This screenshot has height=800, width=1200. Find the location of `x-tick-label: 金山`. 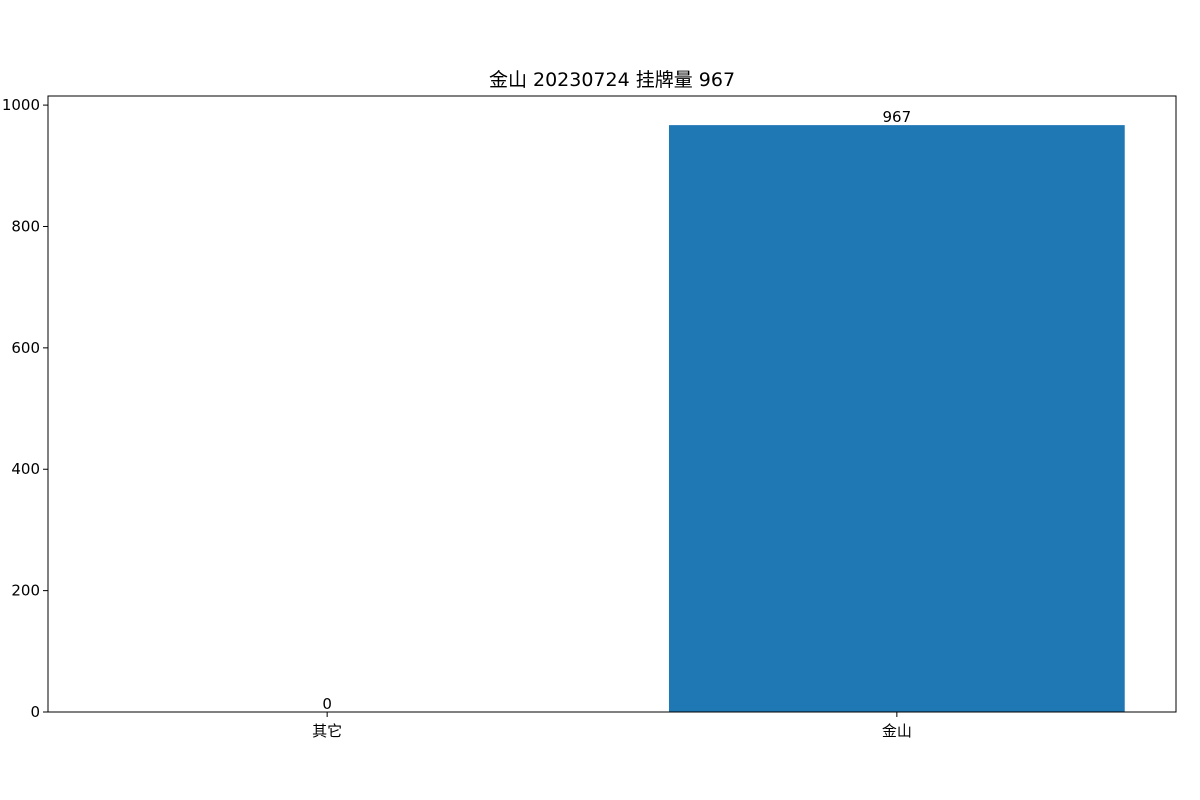

x-tick-label: 金山 is located at coordinates (897, 731).